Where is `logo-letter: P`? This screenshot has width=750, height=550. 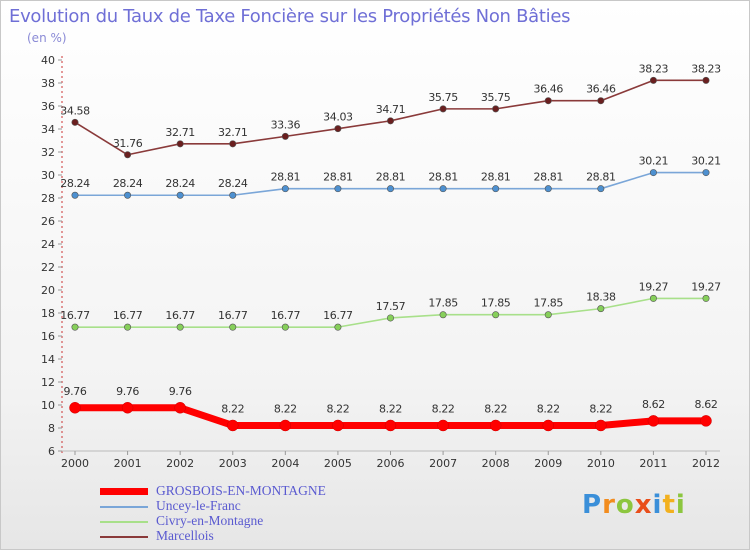
logo-letter: P is located at coordinates (592, 505).